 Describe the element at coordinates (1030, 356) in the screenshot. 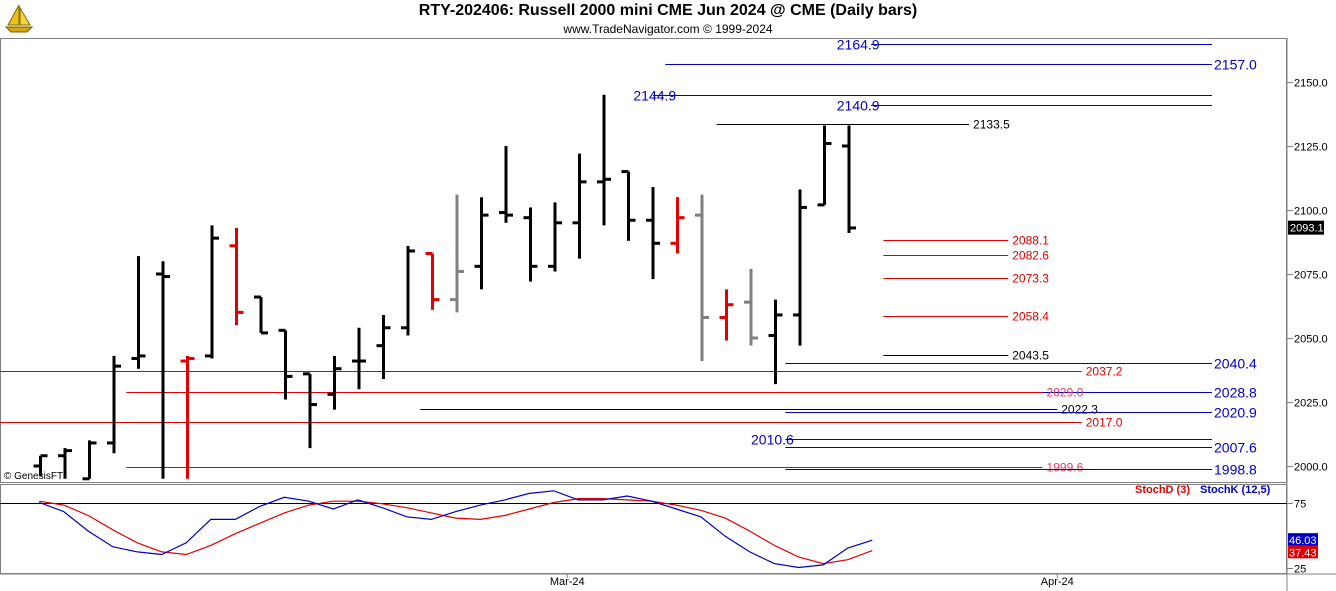

I see `level-label-9: 2043.5` at that location.